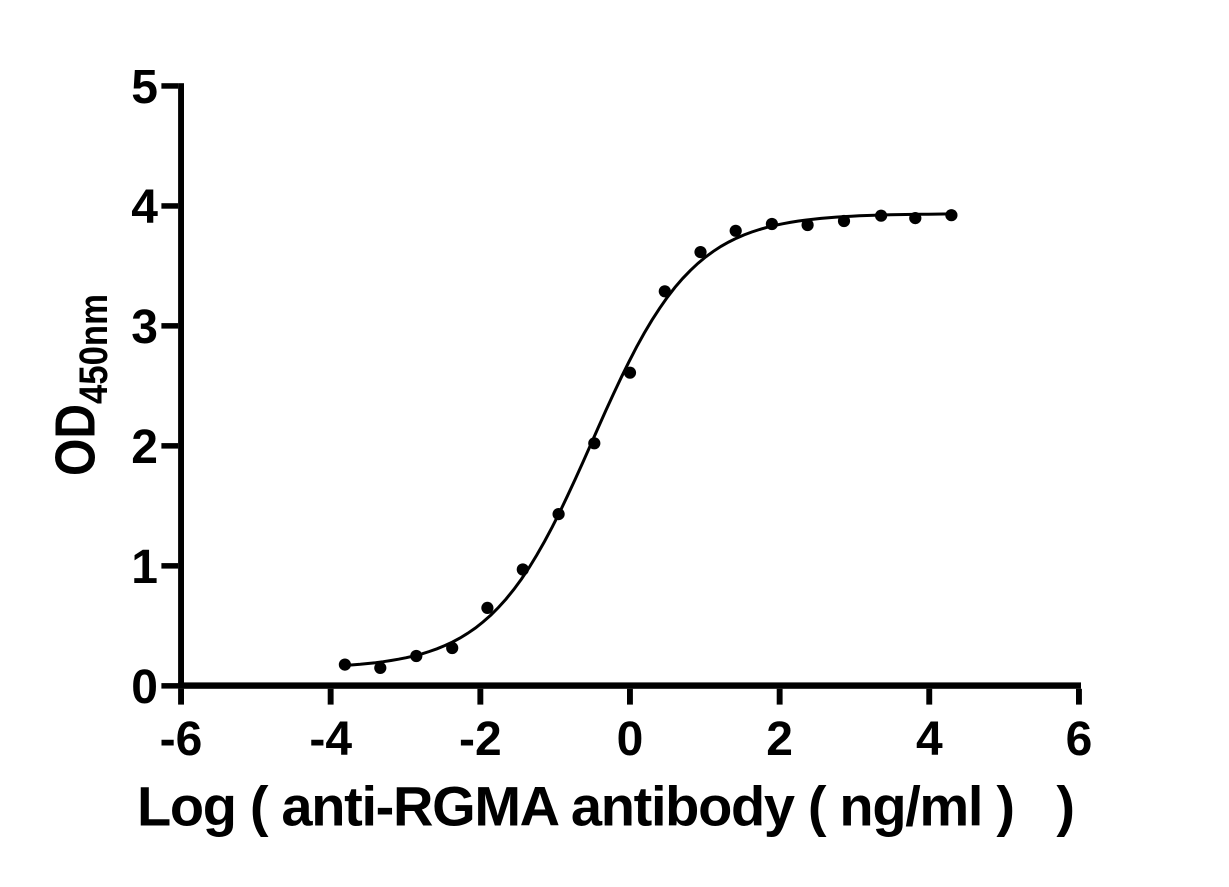 The width and height of the screenshot is (1229, 887). Describe the element at coordinates (94, 349) in the screenshot. I see `svg-text: 450nm` at that location.